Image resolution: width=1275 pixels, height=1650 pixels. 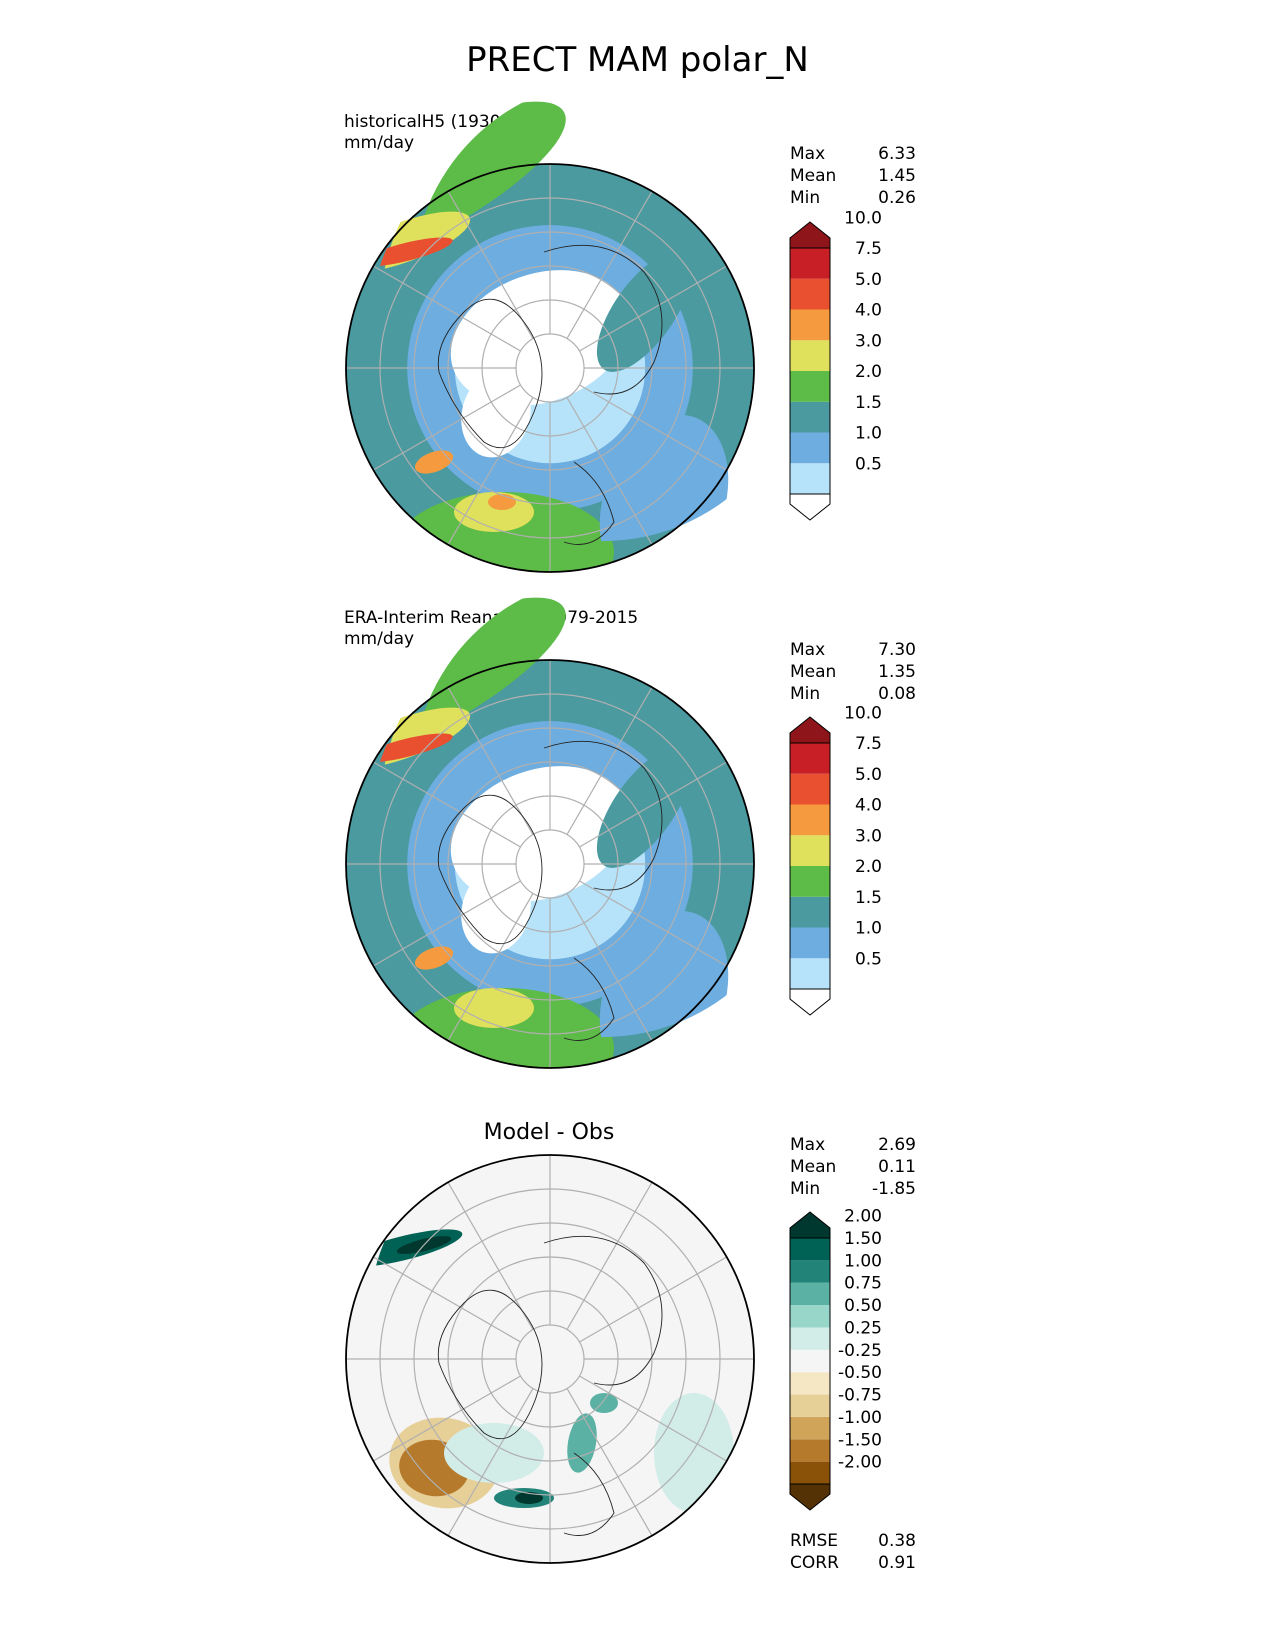 What do you see at coordinates (868, 434) in the screenshot?
I see `colorbar-tick-label: 1.0` at bounding box center [868, 434].